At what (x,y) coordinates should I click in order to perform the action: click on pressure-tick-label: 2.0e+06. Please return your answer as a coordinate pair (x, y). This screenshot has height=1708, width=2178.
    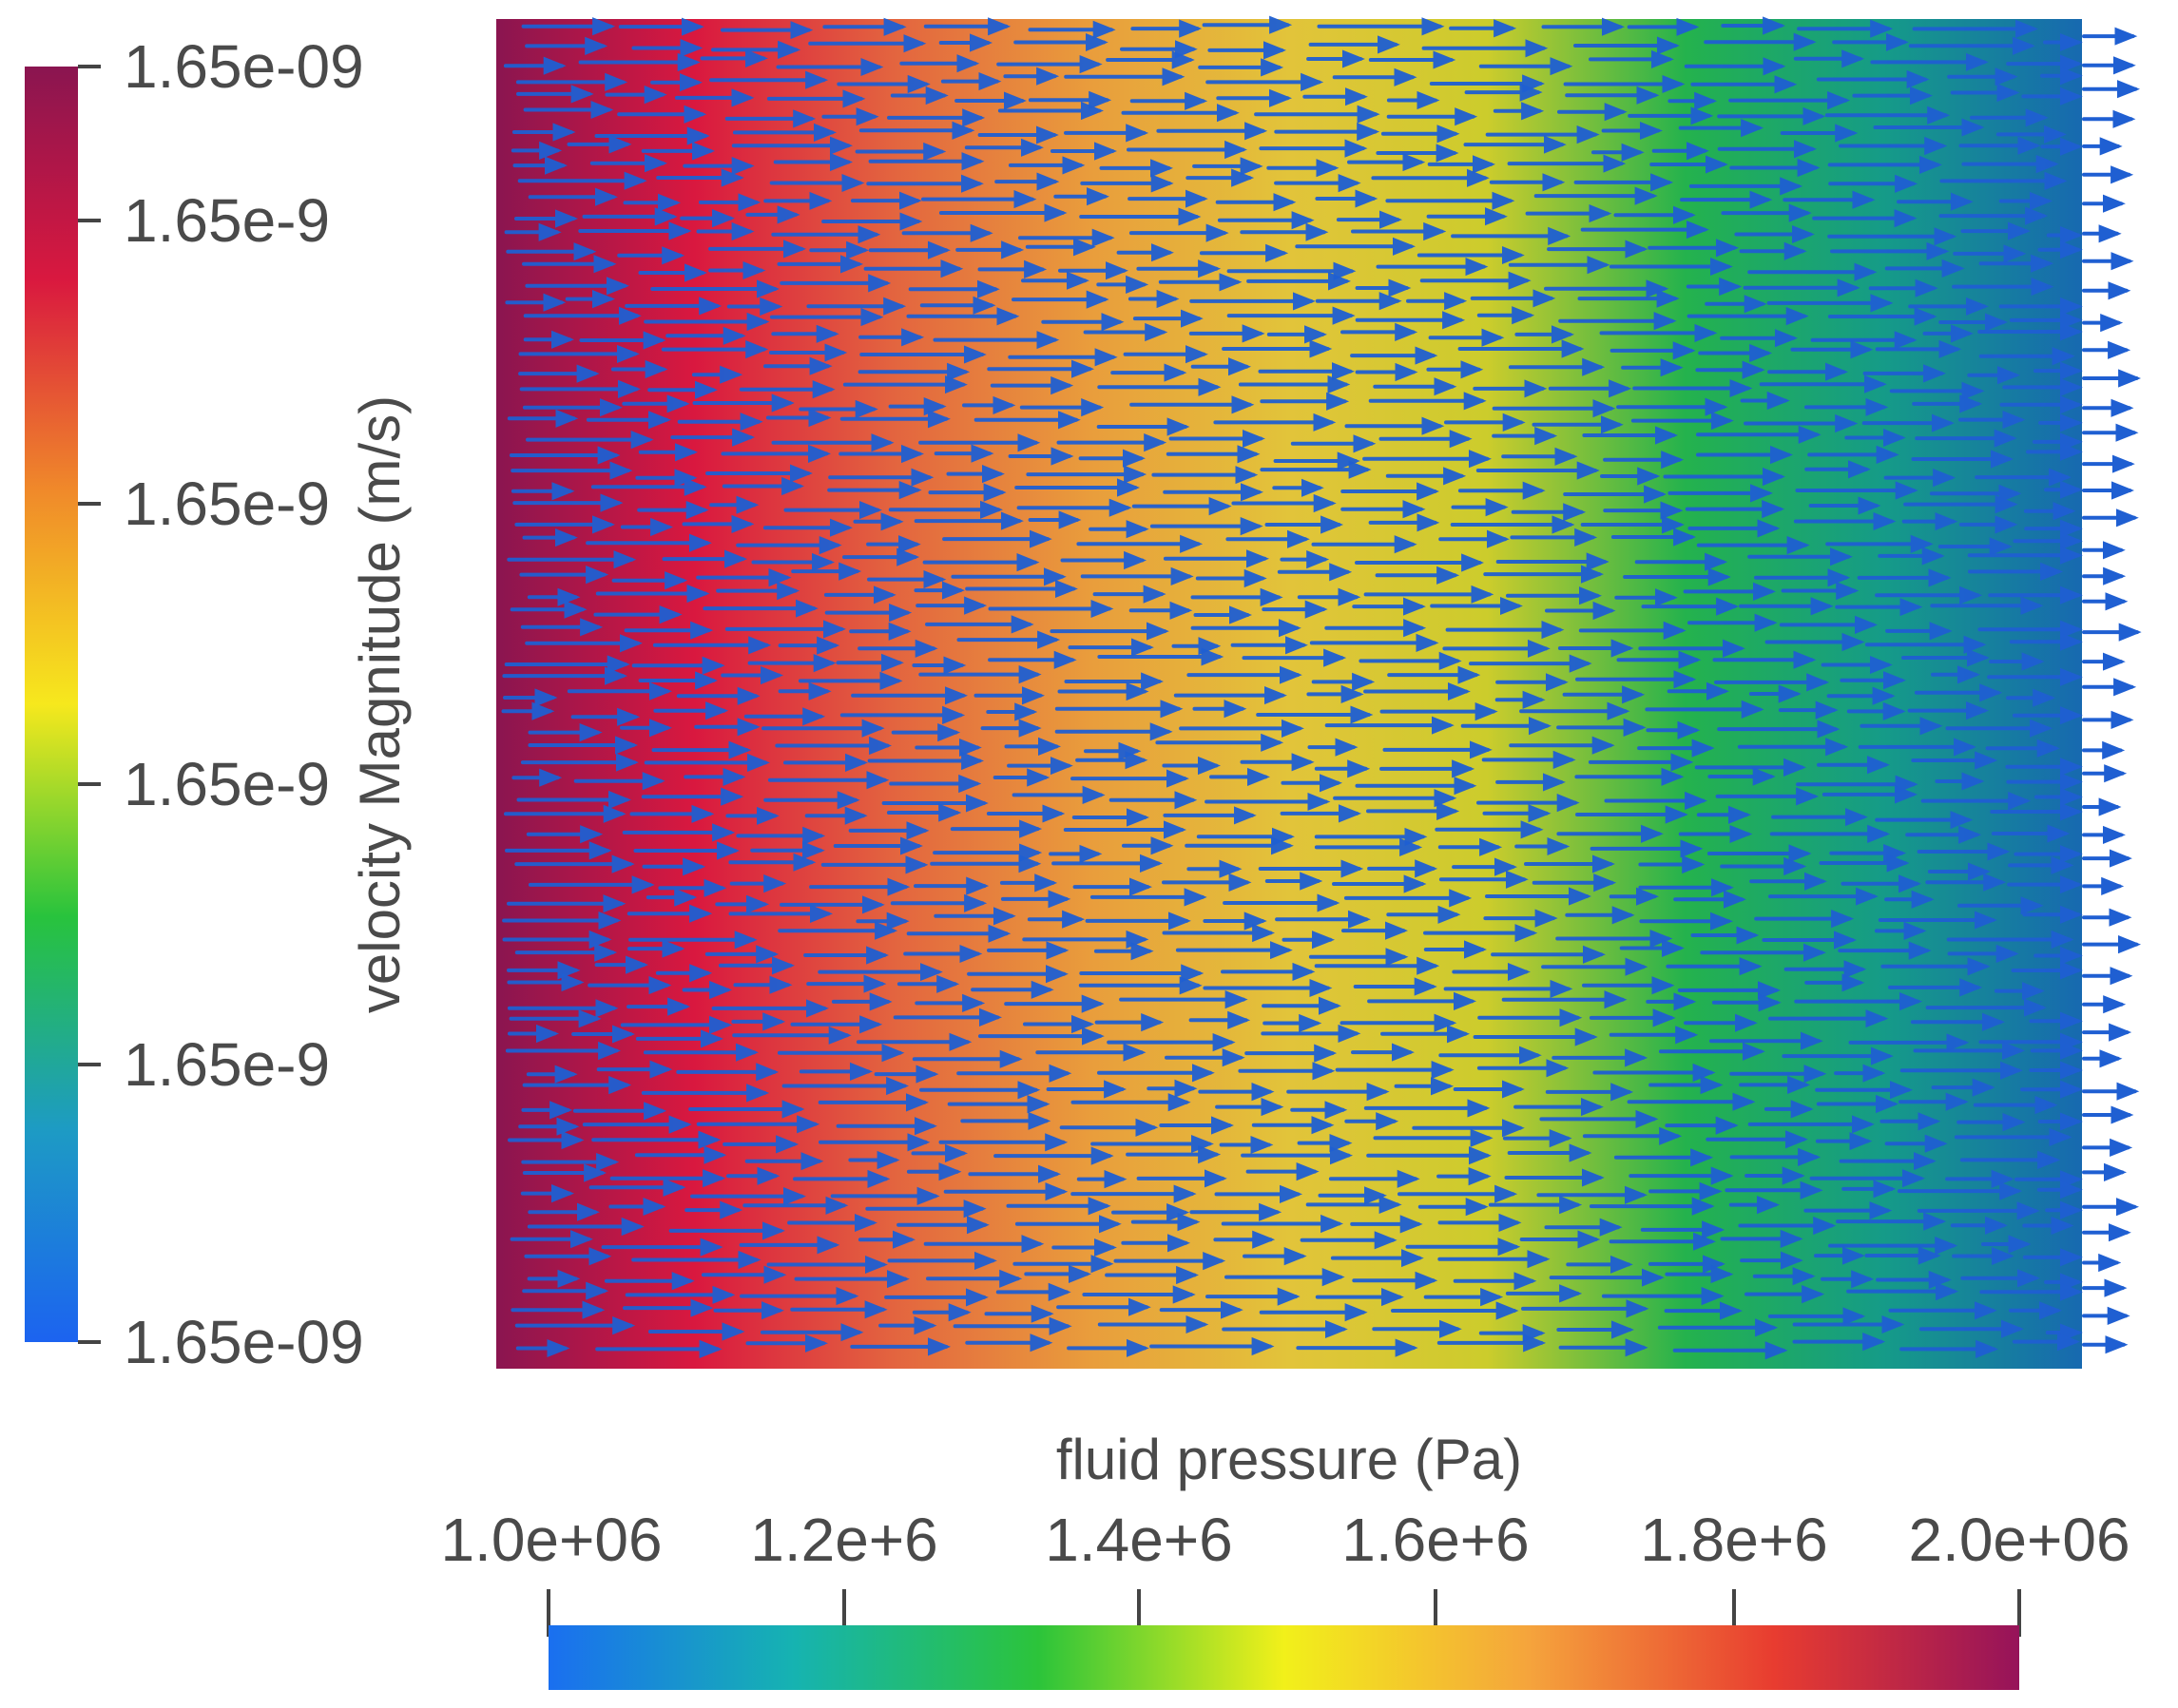
    Looking at the image, I should click on (2019, 1540).